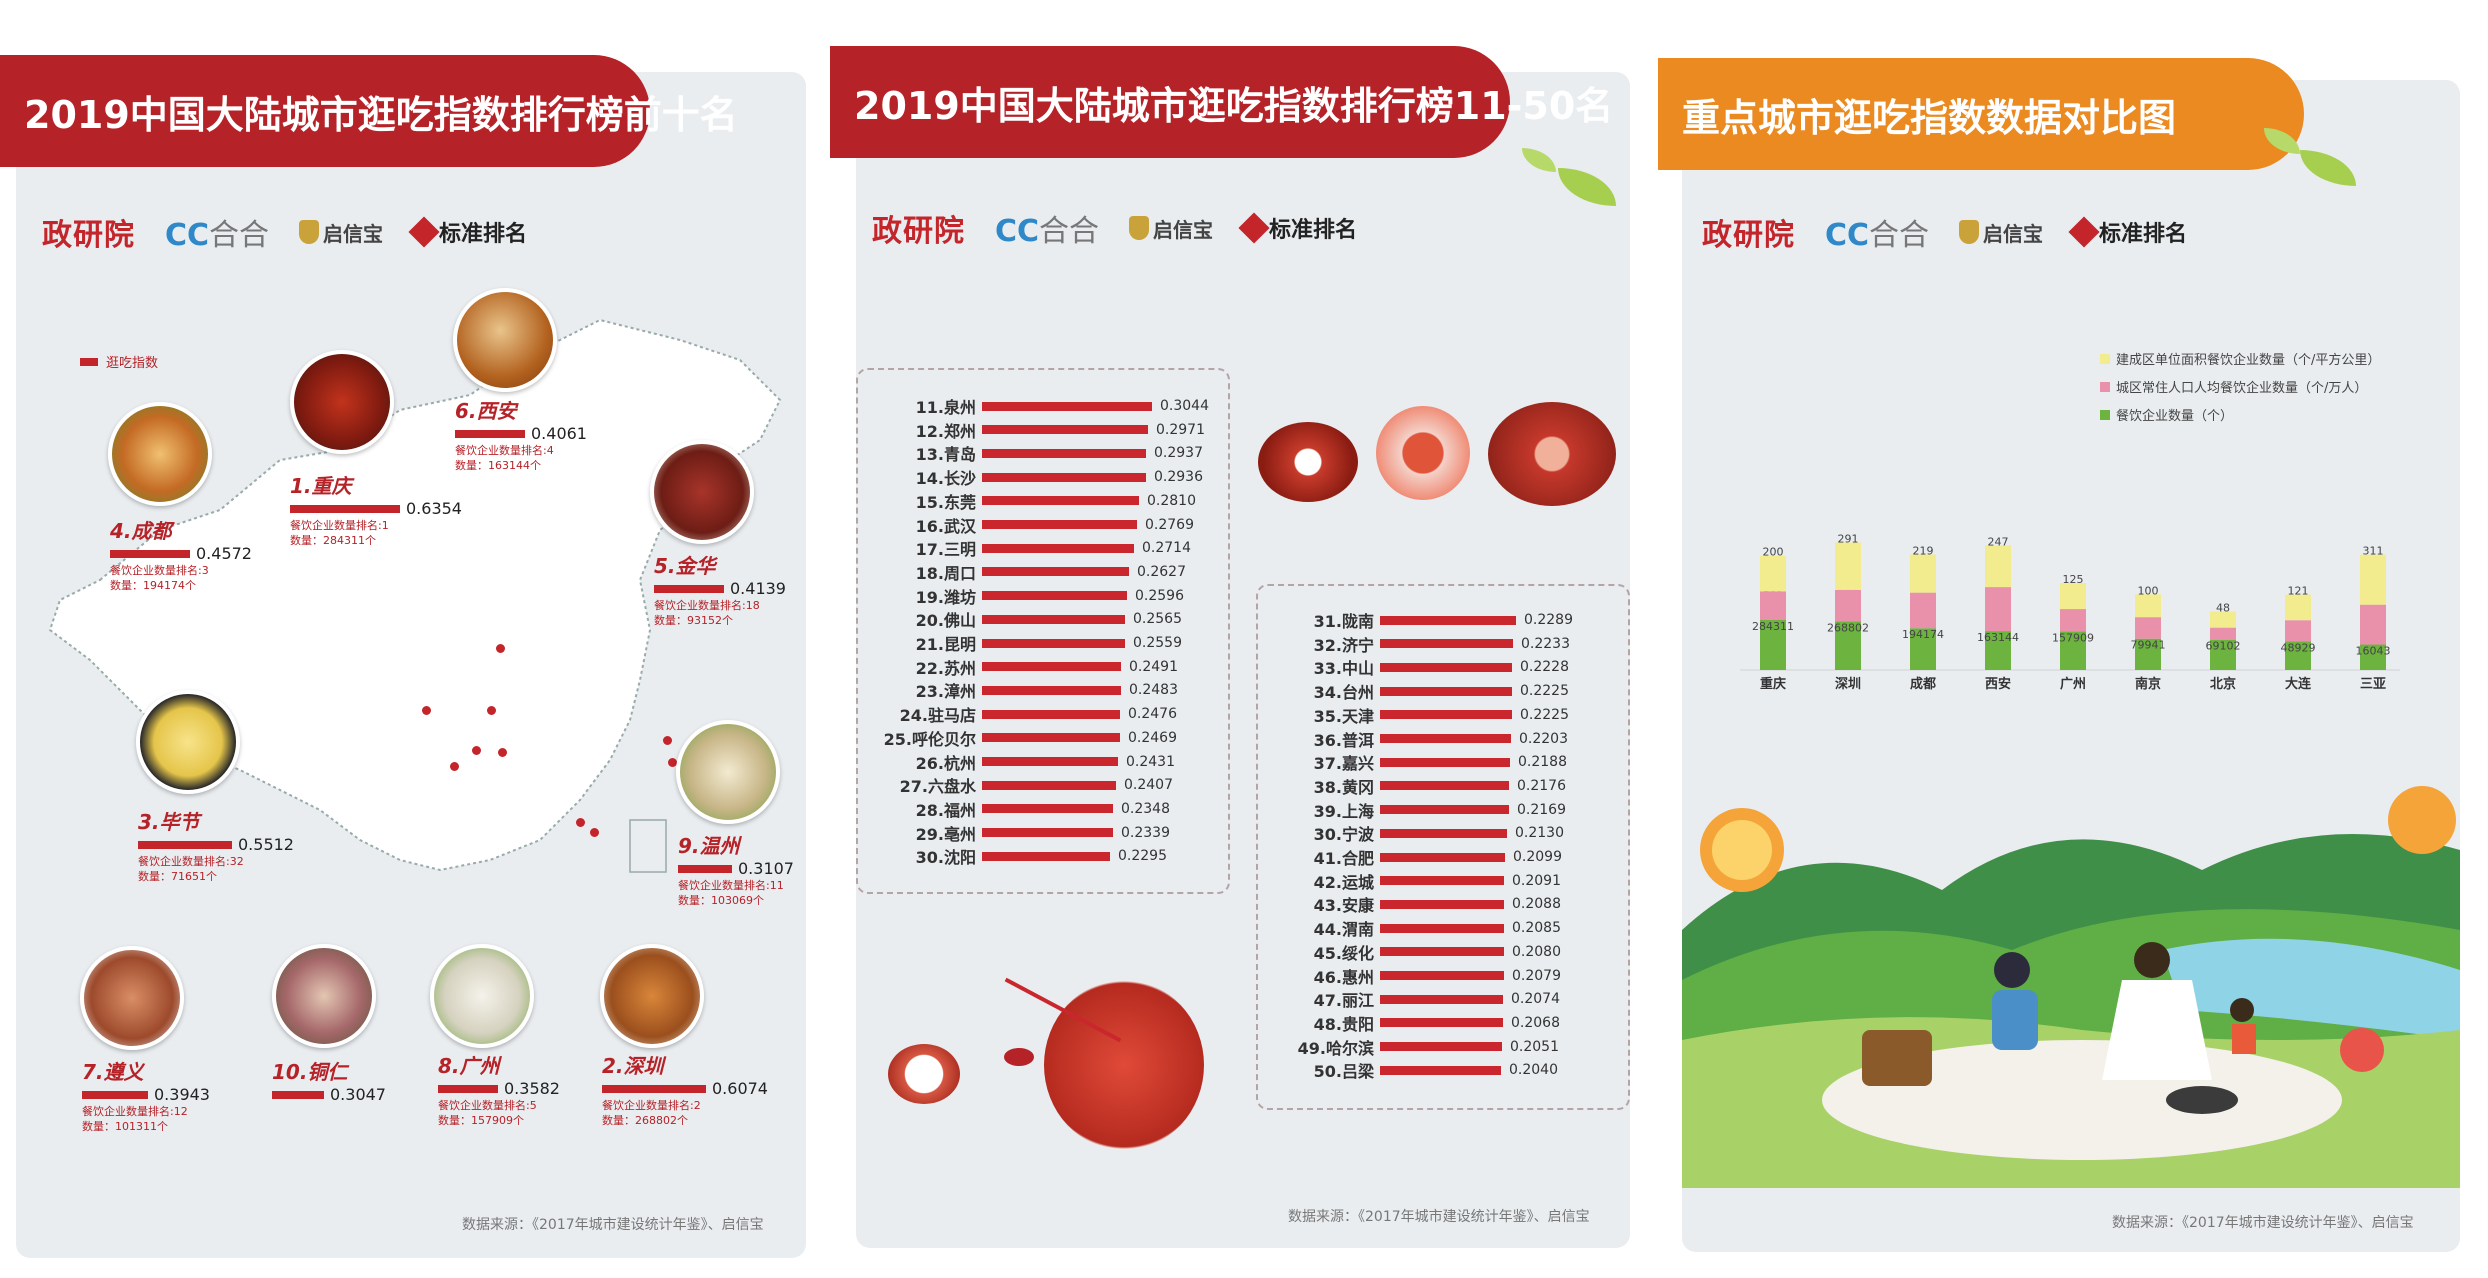  Describe the element at coordinates (945, 834) in the screenshot. I see `rank-label: 29.亳州` at that location.